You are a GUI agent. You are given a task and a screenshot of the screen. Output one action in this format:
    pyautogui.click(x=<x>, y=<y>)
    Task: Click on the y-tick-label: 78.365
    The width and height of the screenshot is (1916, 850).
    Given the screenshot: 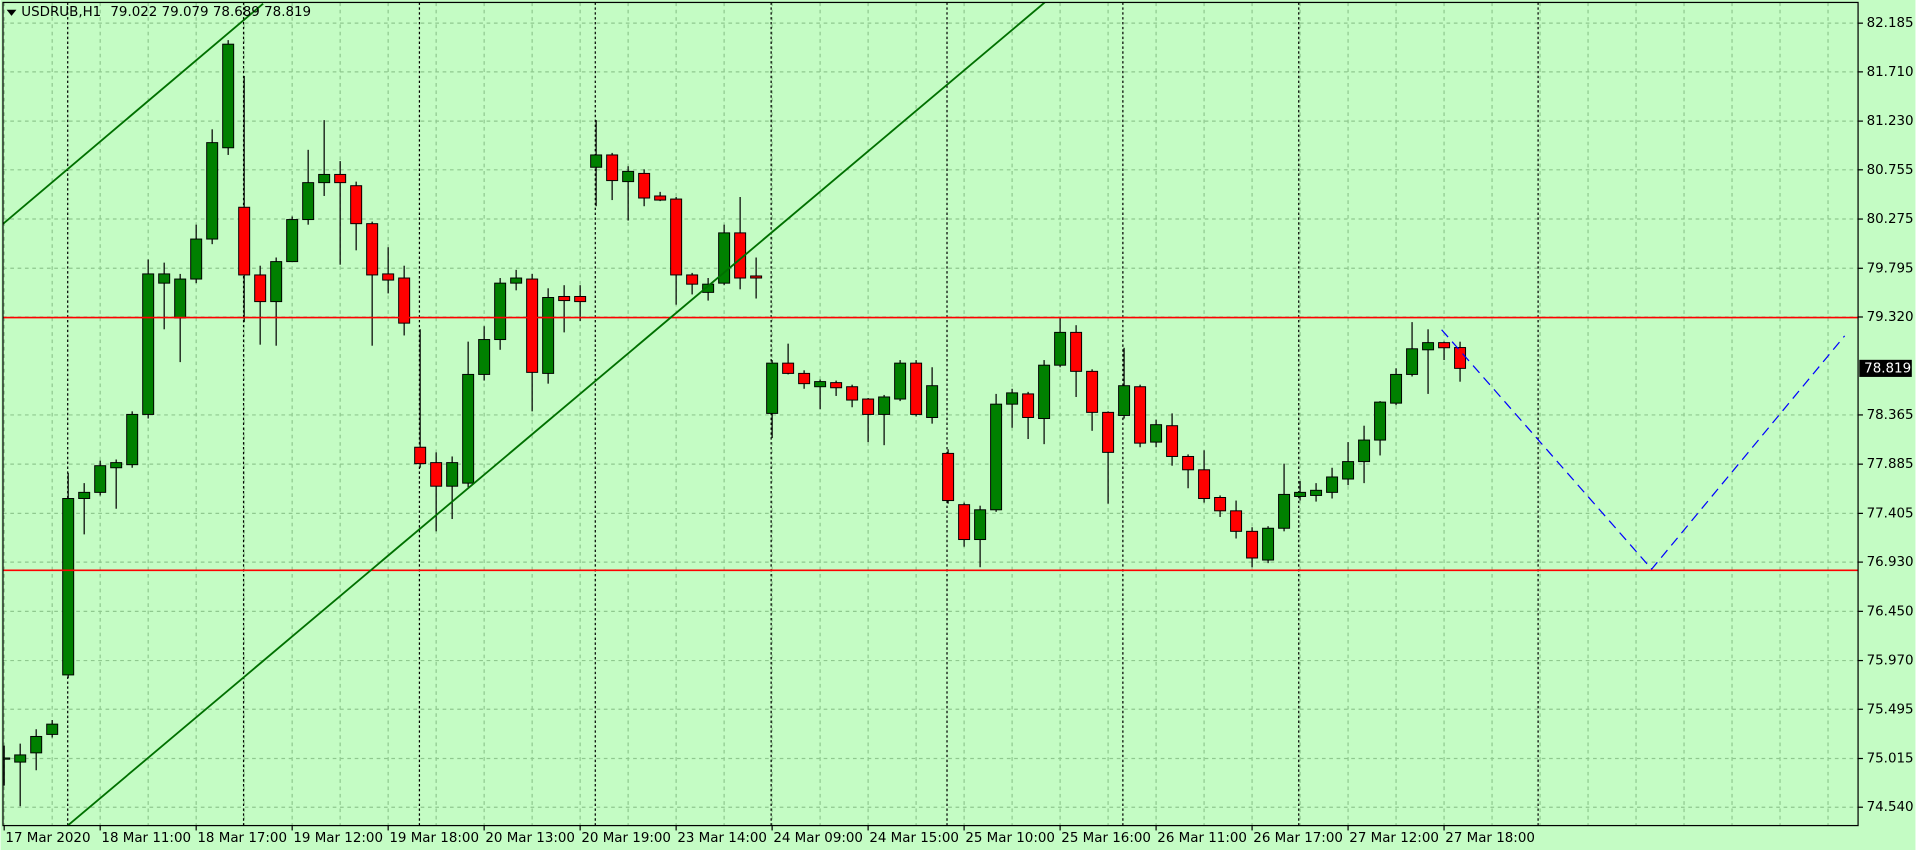 What is the action you would take?
    pyautogui.click(x=1890, y=415)
    